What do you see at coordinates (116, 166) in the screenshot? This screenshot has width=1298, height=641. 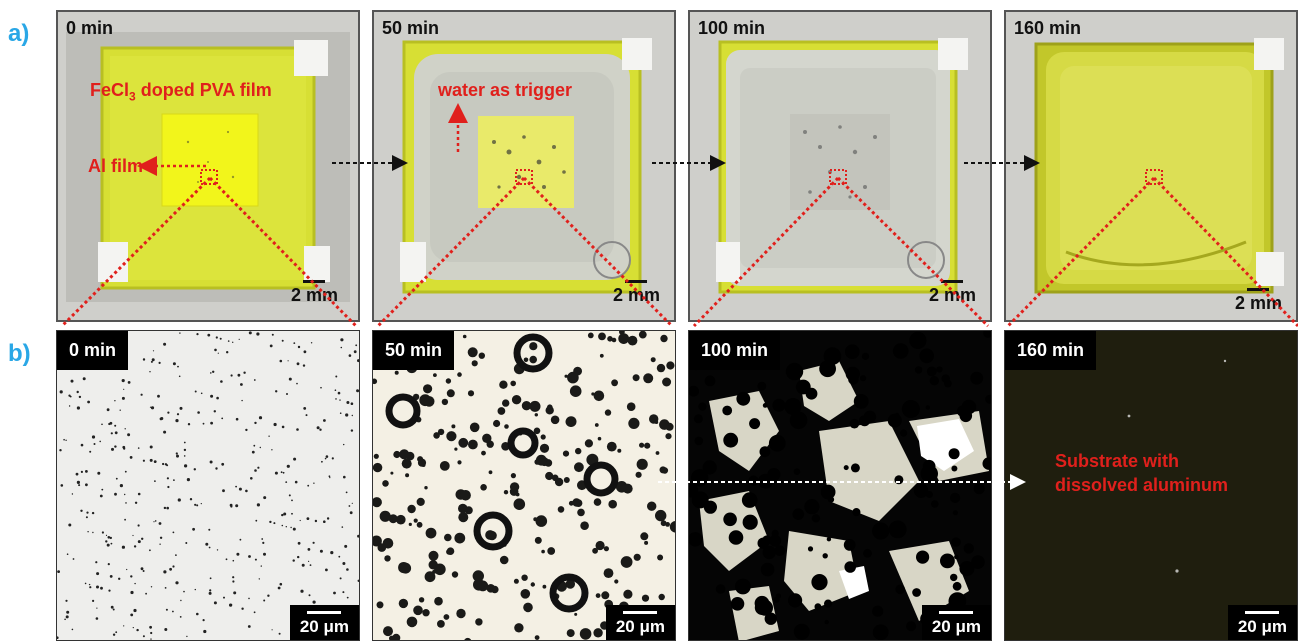 I see `al-film-label: Al film` at bounding box center [116, 166].